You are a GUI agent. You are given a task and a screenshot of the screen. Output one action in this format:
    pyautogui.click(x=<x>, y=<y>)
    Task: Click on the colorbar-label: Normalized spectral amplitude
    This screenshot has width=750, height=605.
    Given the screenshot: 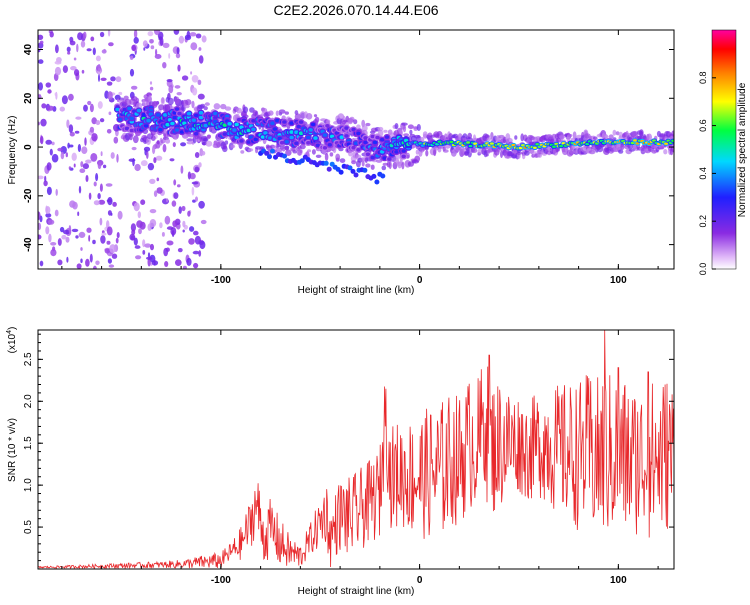 What is the action you would take?
    pyautogui.click(x=742, y=149)
    